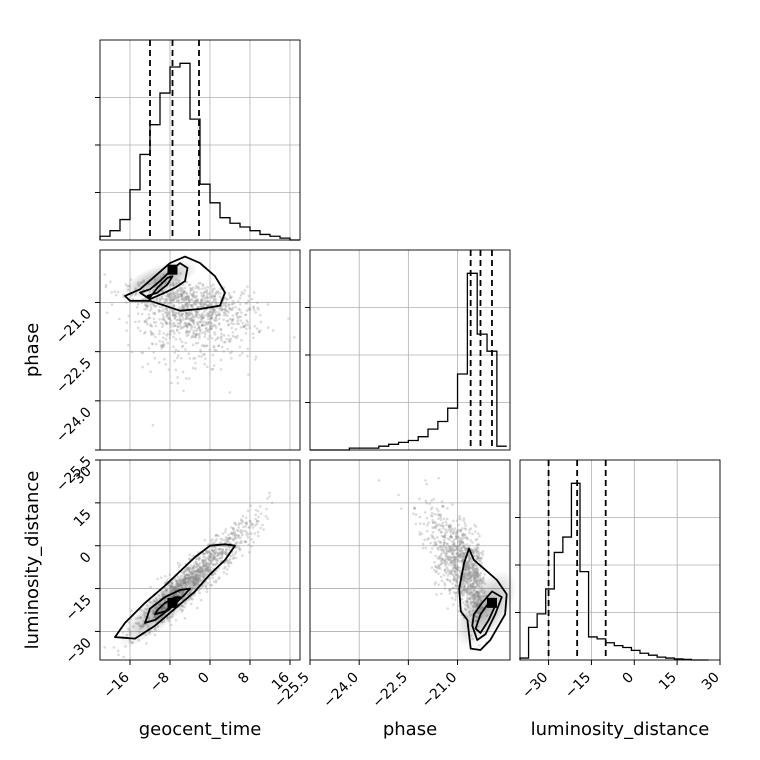  What do you see at coordinates (487, 615) in the screenshot?
I see `contour-middle` at bounding box center [487, 615].